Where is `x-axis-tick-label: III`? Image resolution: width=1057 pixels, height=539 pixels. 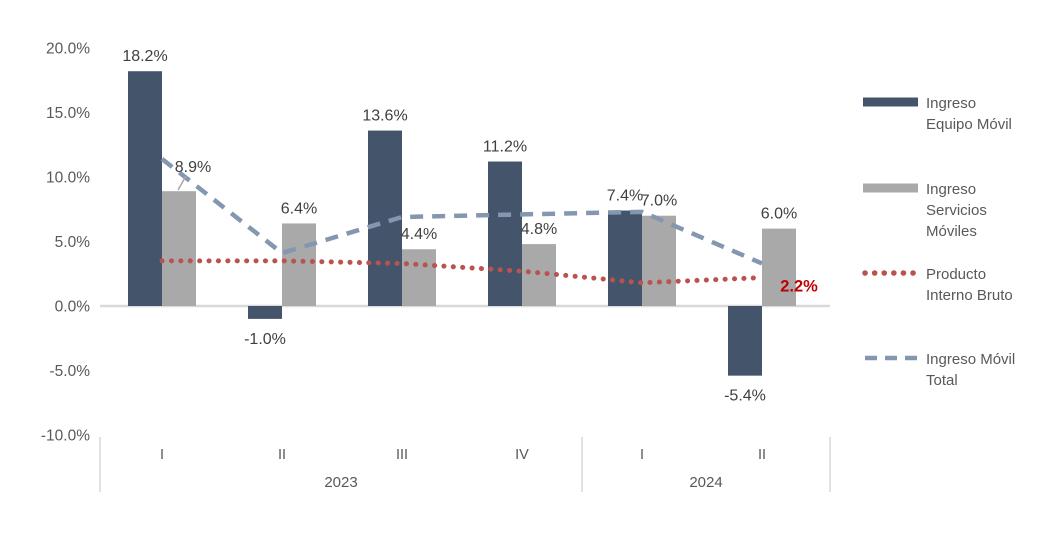 x-axis-tick-label: III is located at coordinates (402, 455).